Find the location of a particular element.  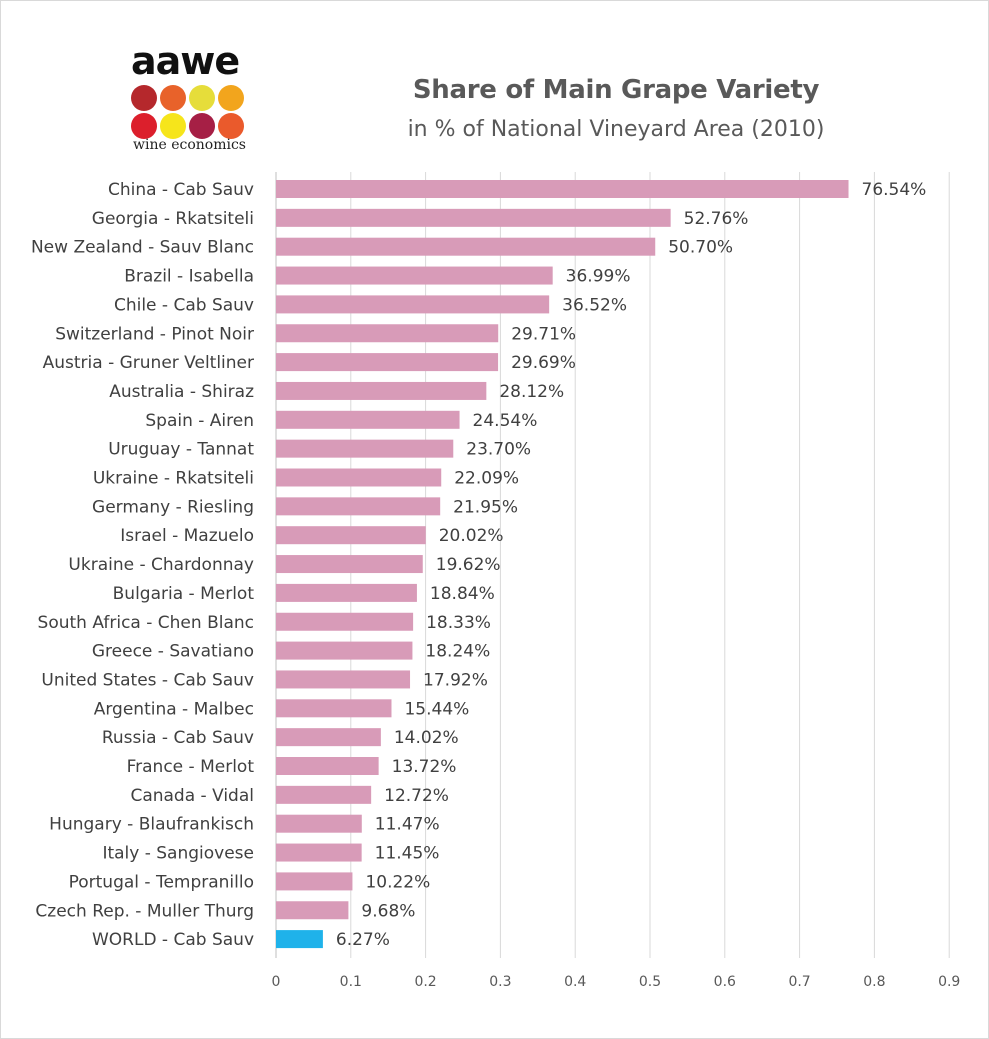

value-label: 11.47% is located at coordinates (407, 825).